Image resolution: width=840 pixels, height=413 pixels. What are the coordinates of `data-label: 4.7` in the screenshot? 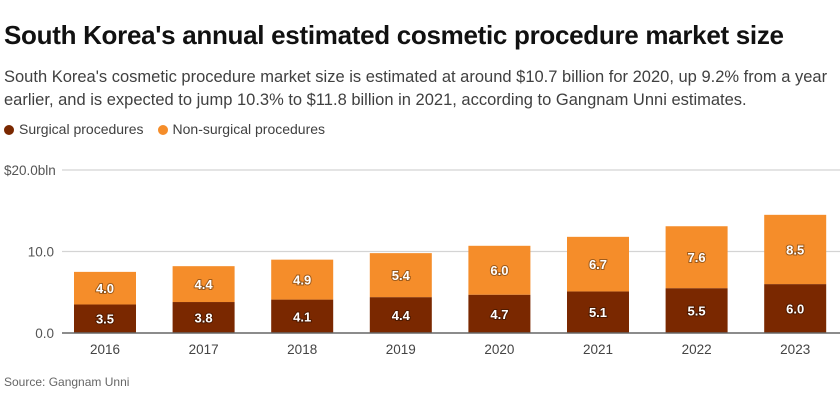 It's located at (499, 314).